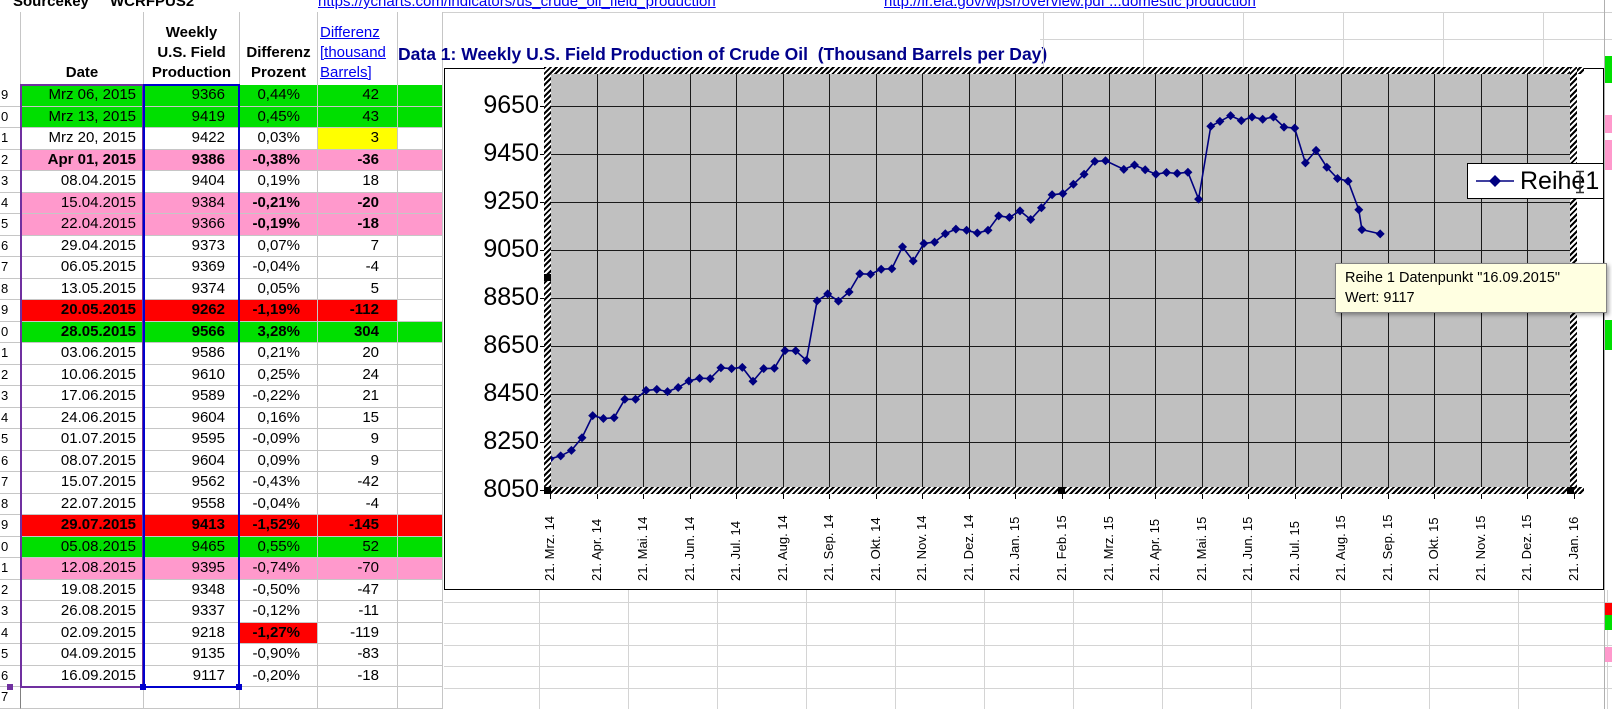 This screenshot has width=1612, height=709. Describe the element at coordinates (358, 461) in the screenshot. I see `cell-differenz-barrels: 9` at that location.